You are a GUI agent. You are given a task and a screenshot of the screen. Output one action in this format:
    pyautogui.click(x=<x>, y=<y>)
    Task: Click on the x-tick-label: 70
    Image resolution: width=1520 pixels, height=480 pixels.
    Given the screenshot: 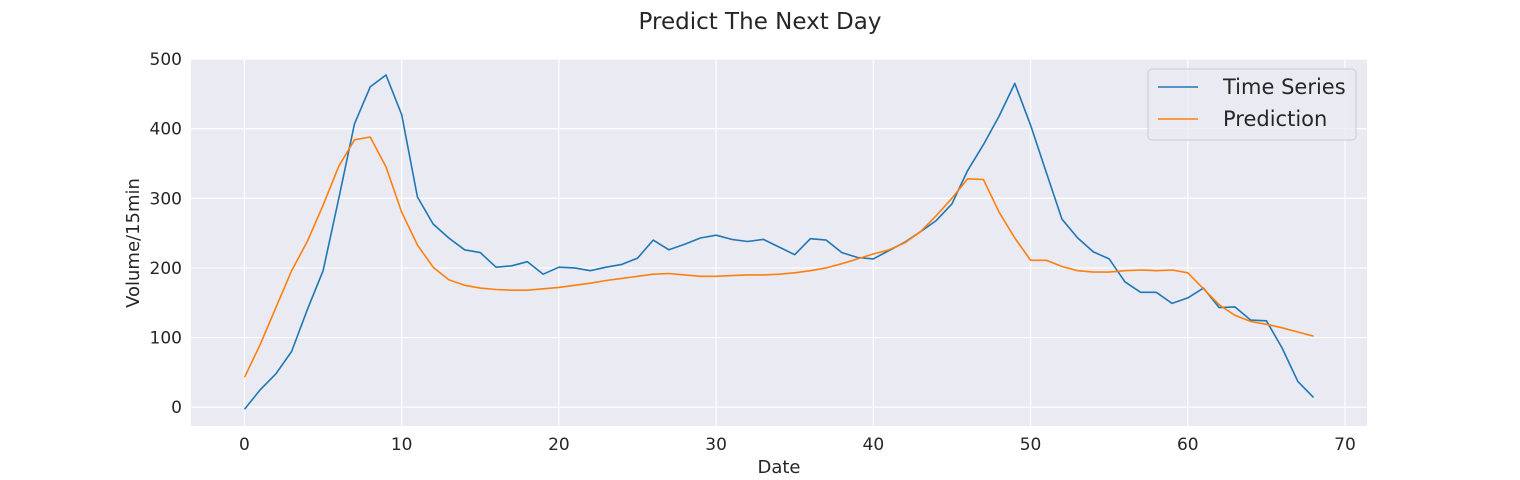 What is the action you would take?
    pyautogui.click(x=1345, y=445)
    